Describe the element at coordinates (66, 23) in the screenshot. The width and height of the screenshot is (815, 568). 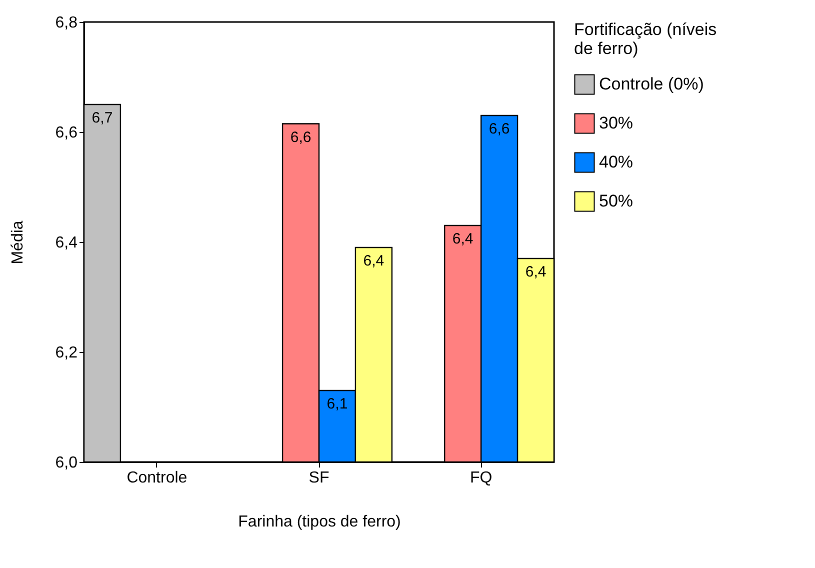
I see `y-tick-label: 6,8` at that location.